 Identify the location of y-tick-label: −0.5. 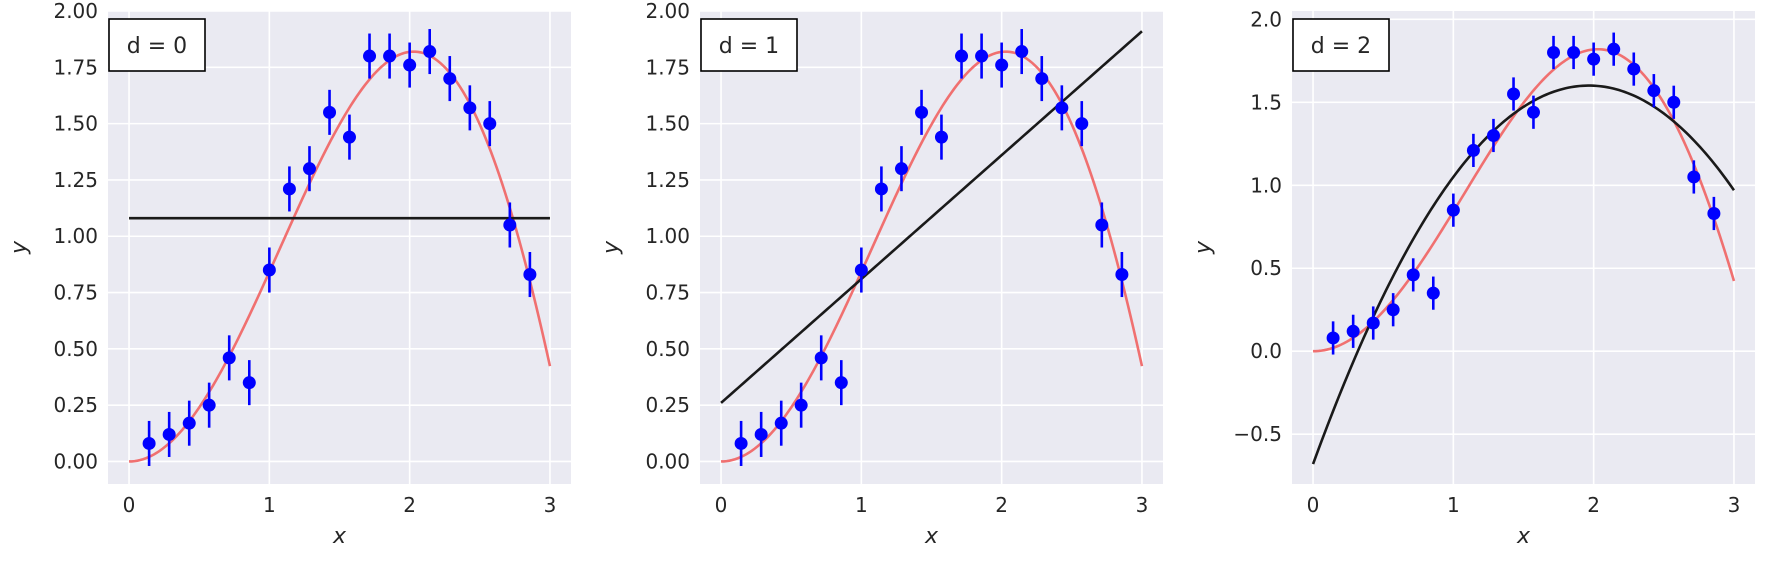
(1257, 434).